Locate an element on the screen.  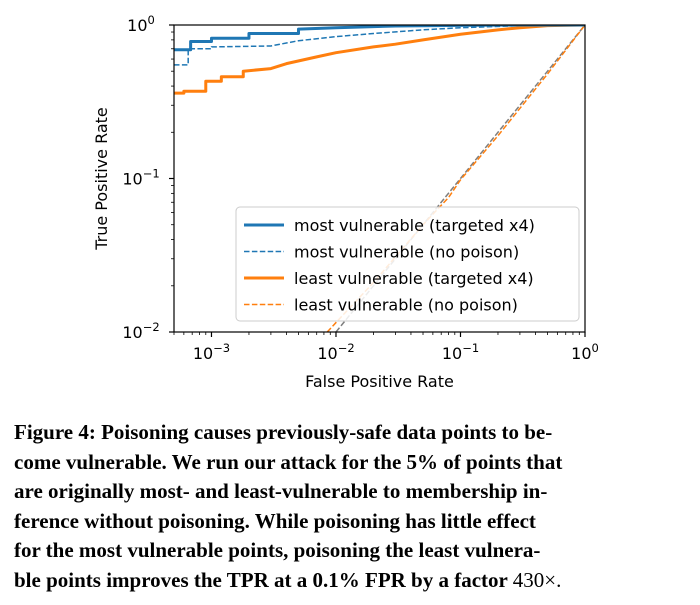
x-tick-label: 10⁰ is located at coordinates (585, 352).